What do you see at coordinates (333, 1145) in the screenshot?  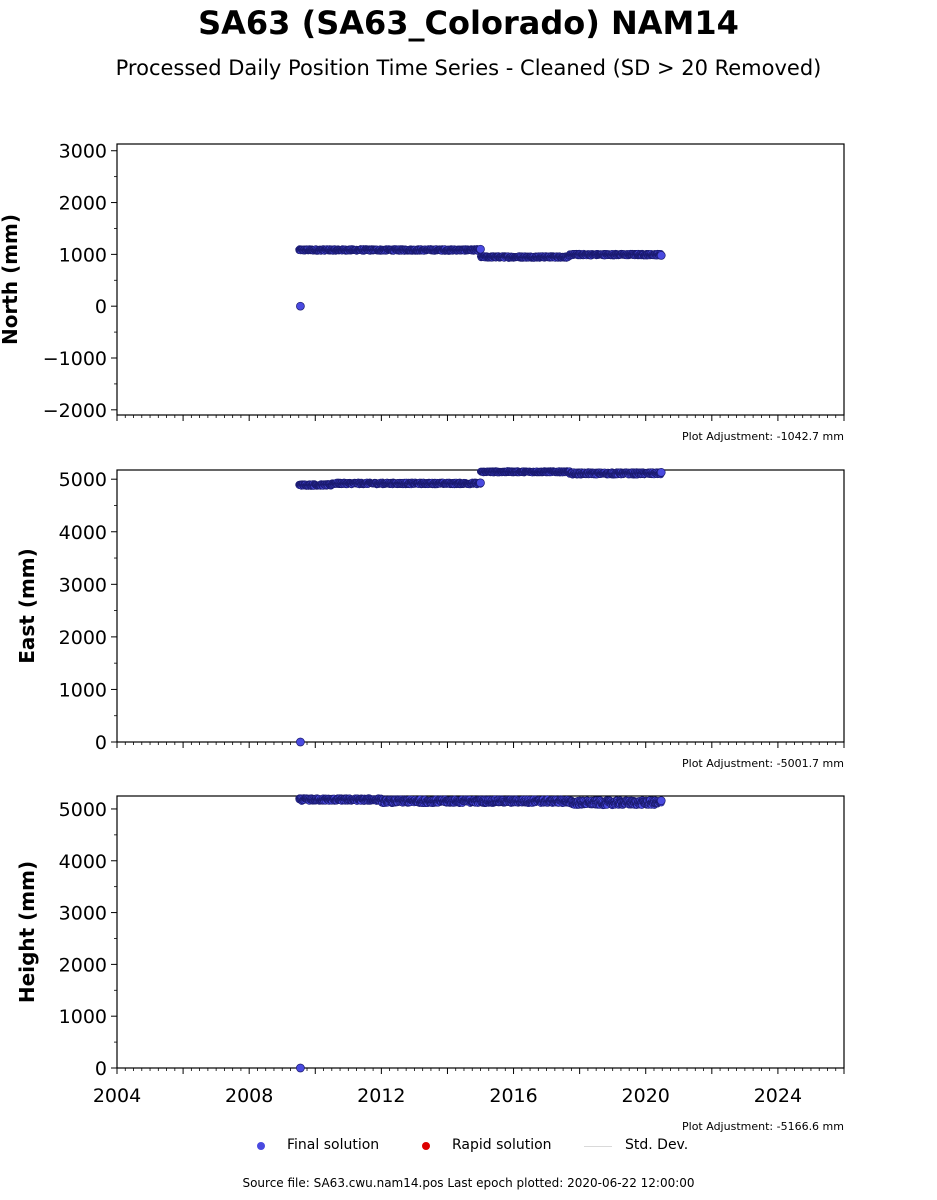 I see `legend-final-label: Final solution` at bounding box center [333, 1145].